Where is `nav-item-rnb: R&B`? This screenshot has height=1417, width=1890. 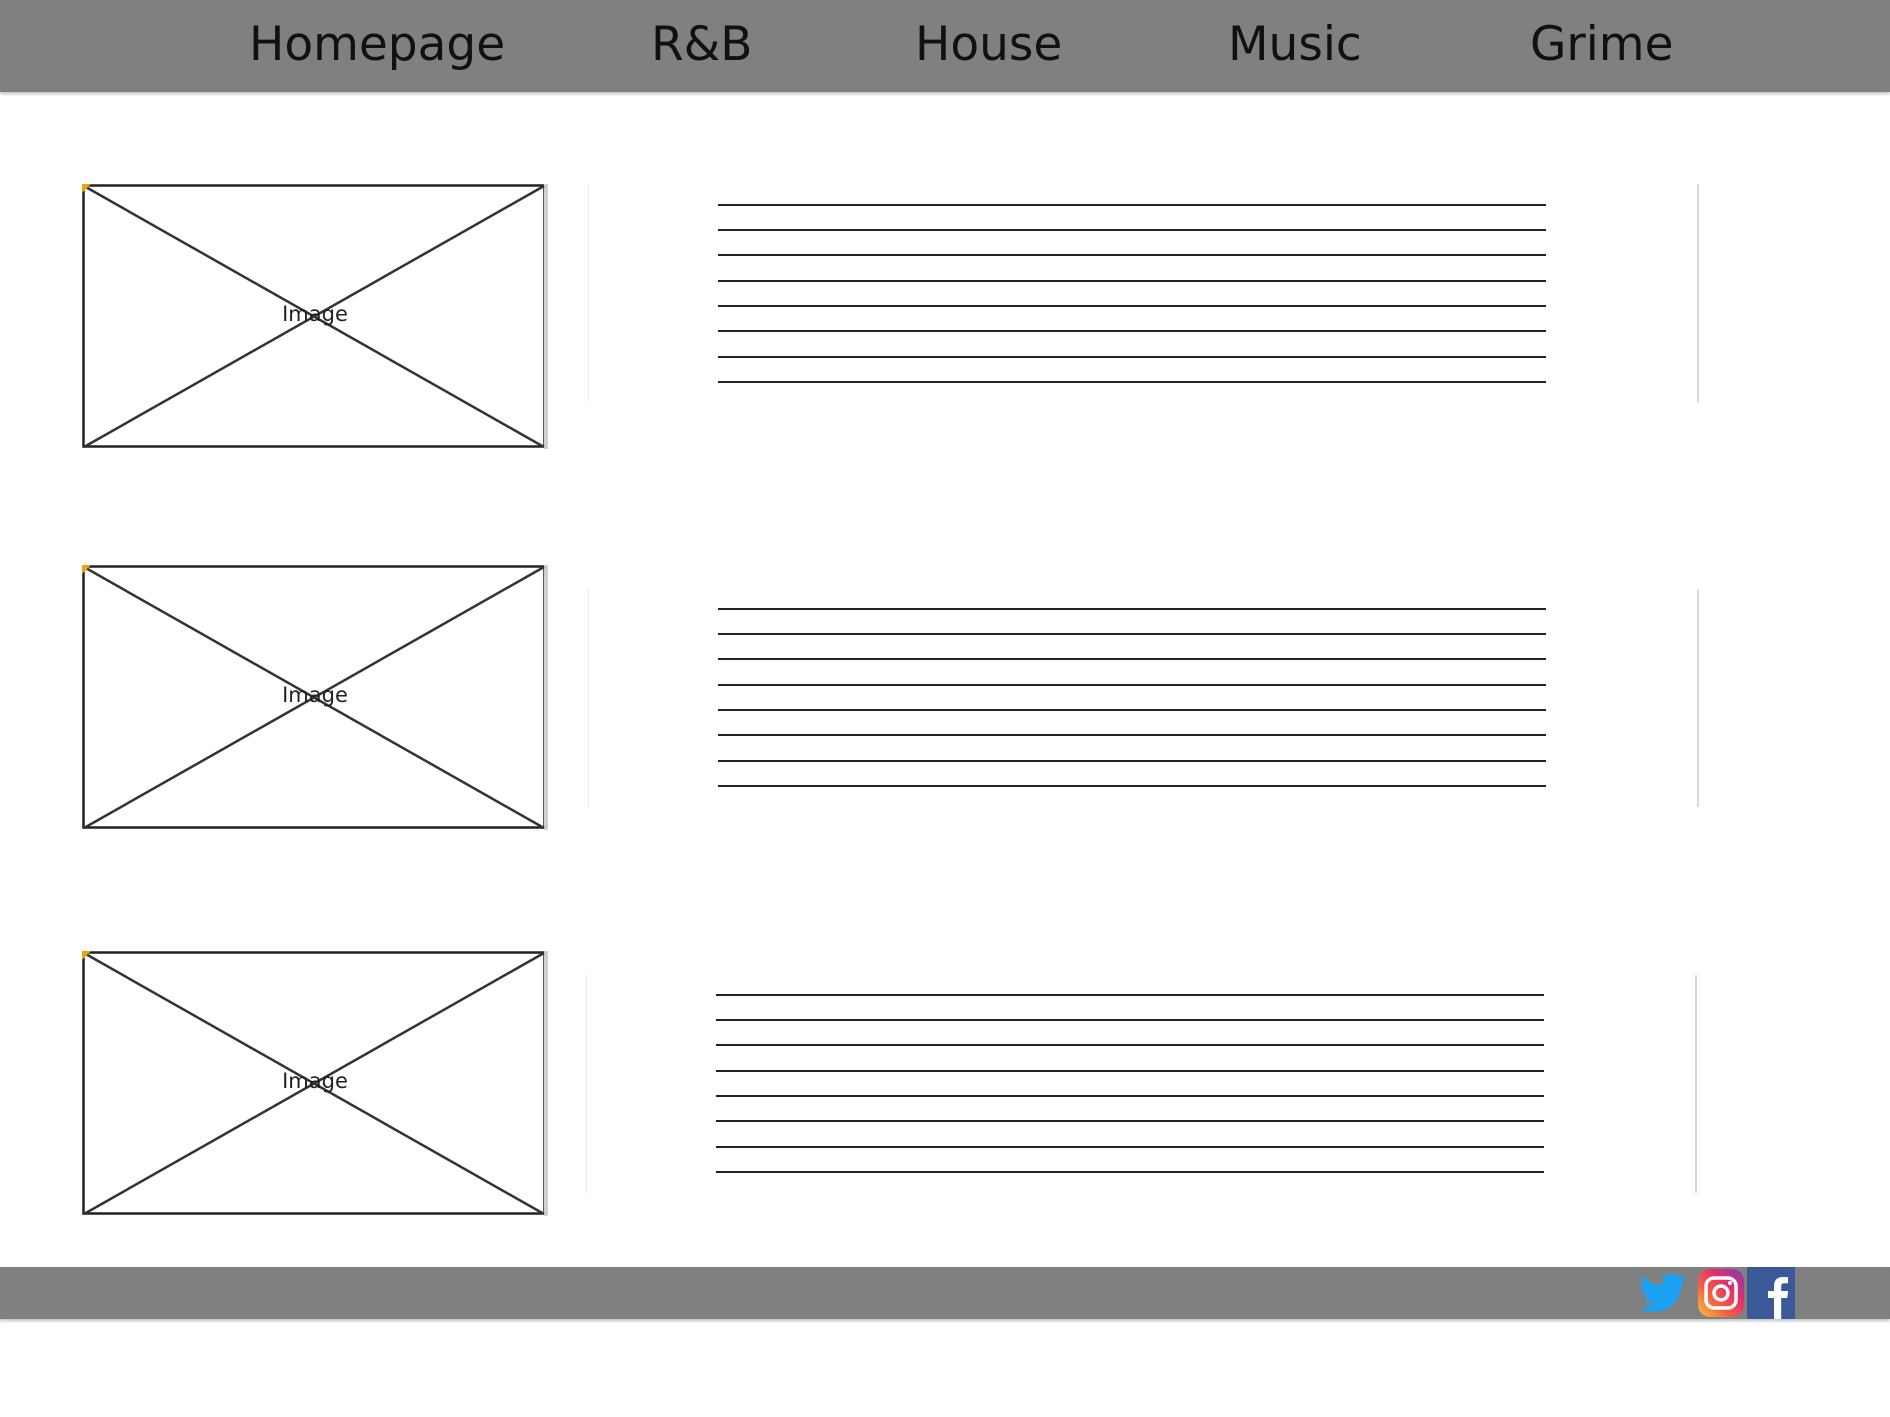
nav-item-rnb: R&B is located at coordinates (702, 44).